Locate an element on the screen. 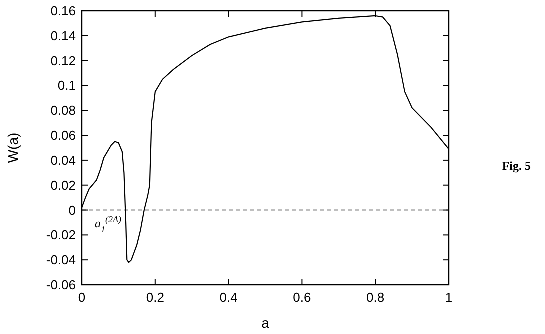  x-tick-label: 0.2 is located at coordinates (155, 297).